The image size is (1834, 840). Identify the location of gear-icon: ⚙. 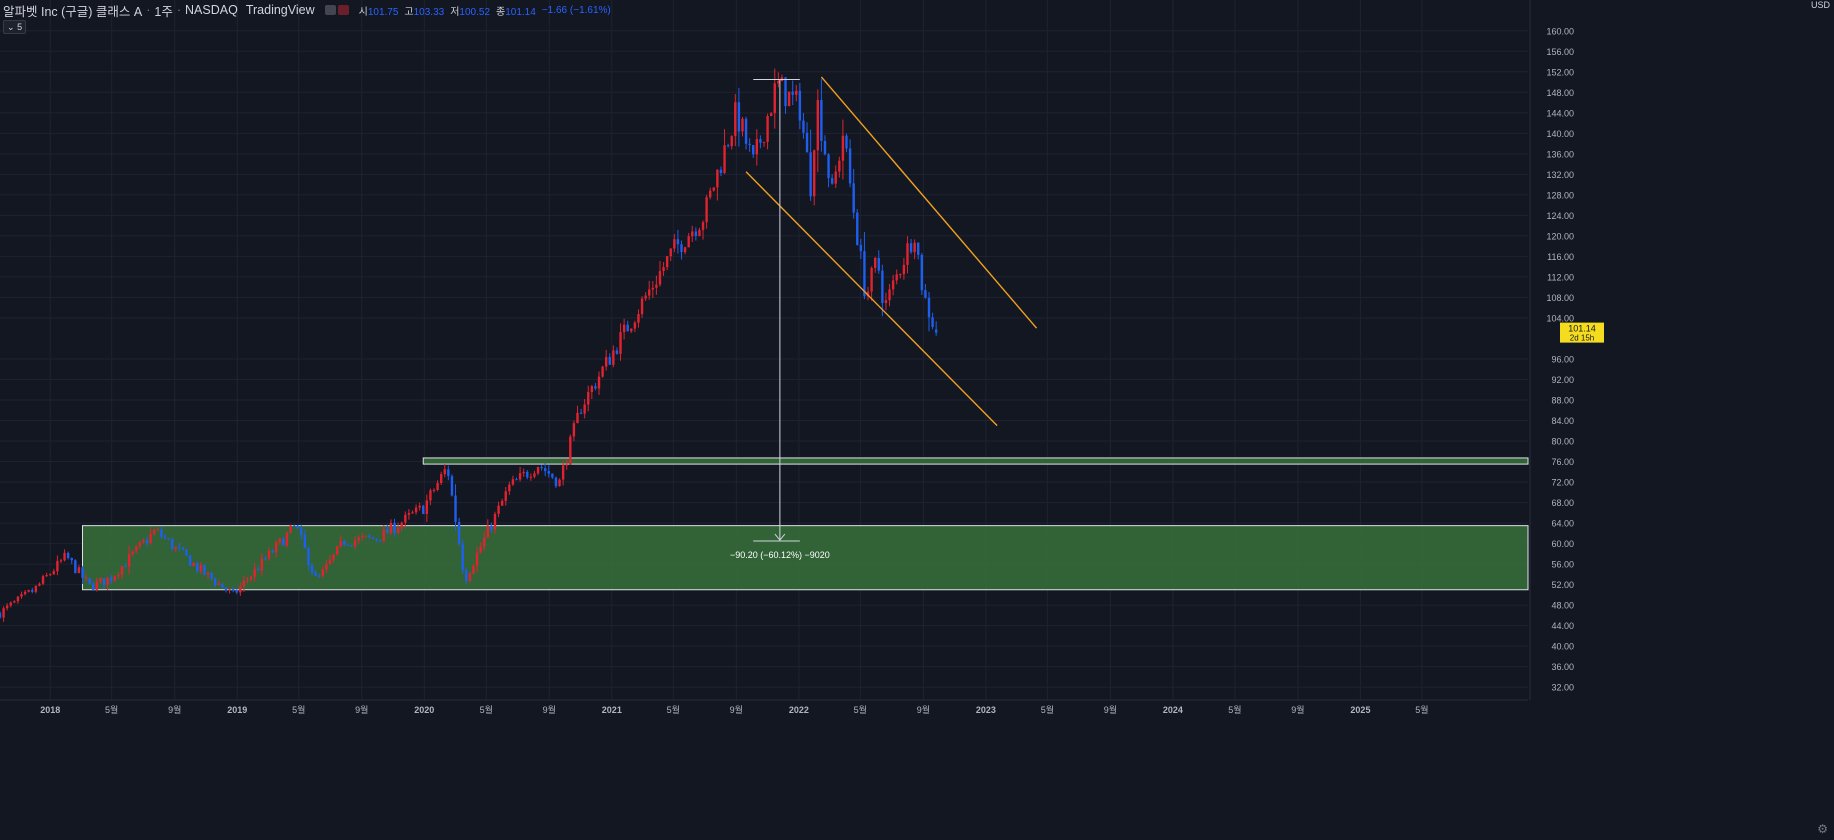
(1822, 829).